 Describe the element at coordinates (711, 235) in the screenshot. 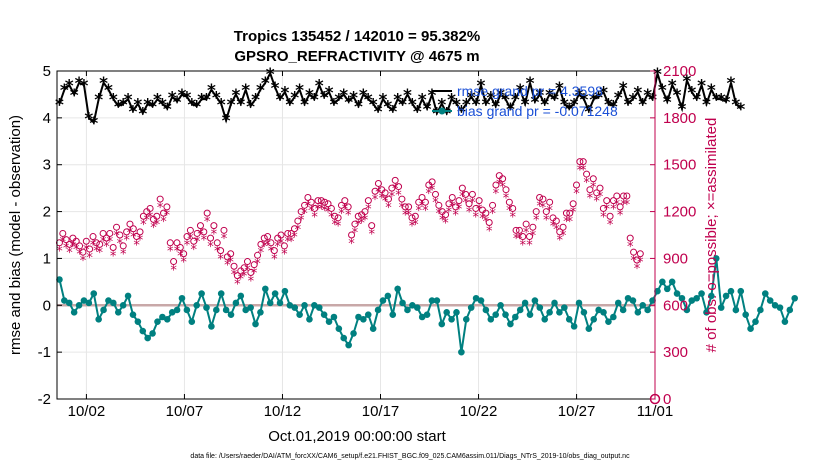

I see `right-axis-label: # of obs: o=possible; ×=assimilated` at that location.